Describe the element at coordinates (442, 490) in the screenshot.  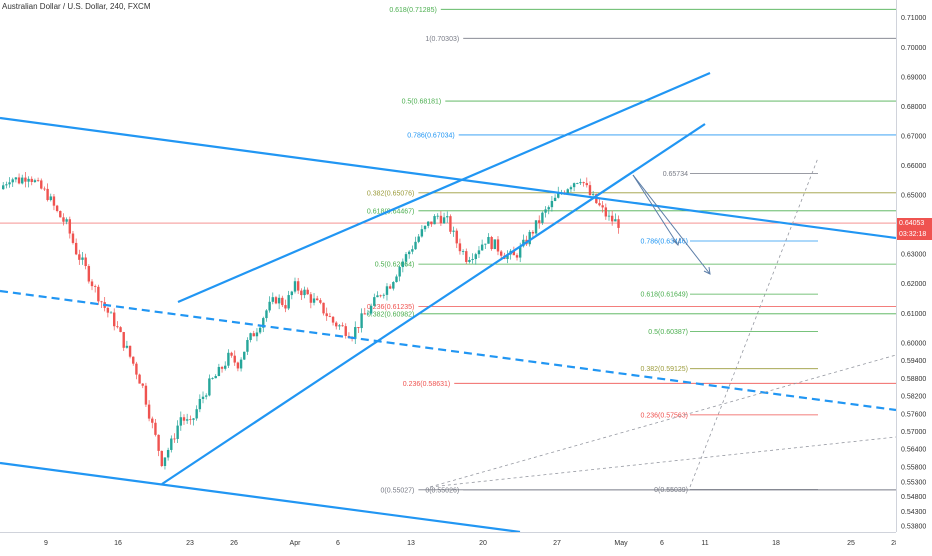
I see `fib-label: 0(0.55026)` at that location.